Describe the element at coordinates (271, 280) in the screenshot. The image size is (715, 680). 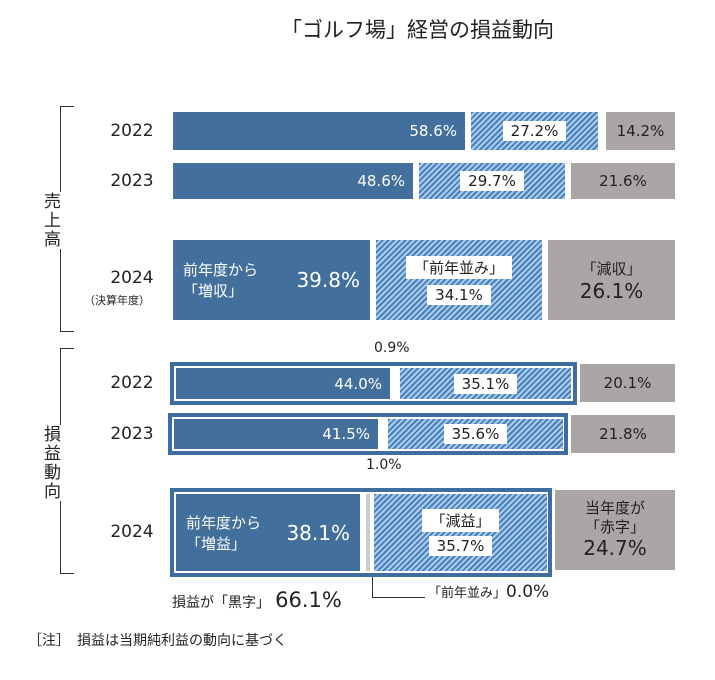
I see `bar-increase: 前年度から 「増収」 39.8%` at that location.